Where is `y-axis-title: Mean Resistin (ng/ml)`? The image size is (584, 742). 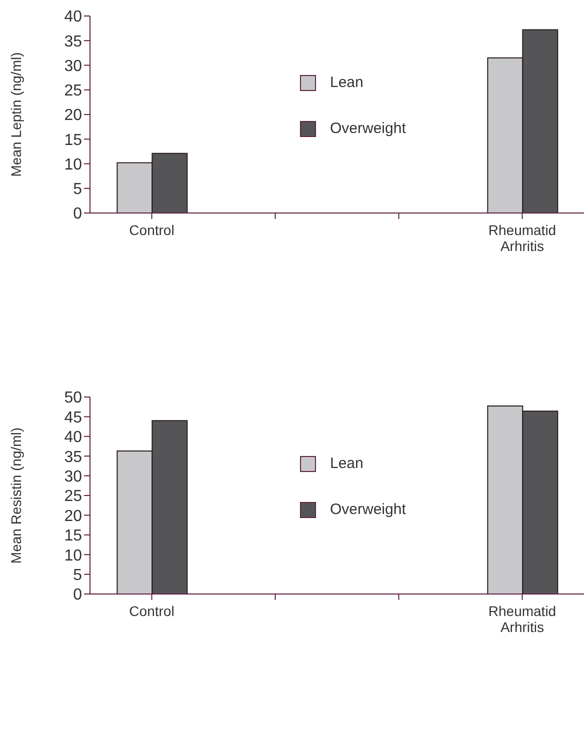 y-axis-title: Mean Resistin (ng/ml) is located at coordinates (16, 495).